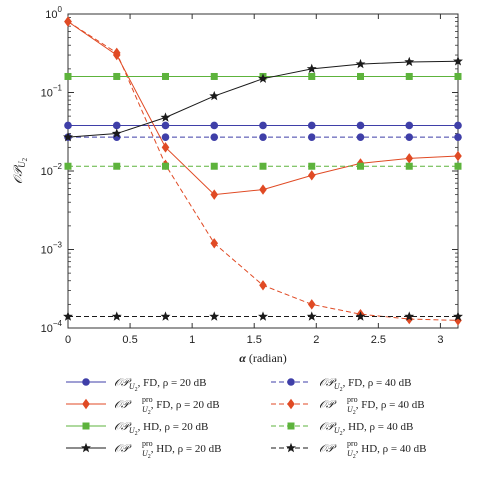  Describe the element at coordinates (58, 88) in the screenshot. I see `y-tick-label-exponent: −1` at that location.